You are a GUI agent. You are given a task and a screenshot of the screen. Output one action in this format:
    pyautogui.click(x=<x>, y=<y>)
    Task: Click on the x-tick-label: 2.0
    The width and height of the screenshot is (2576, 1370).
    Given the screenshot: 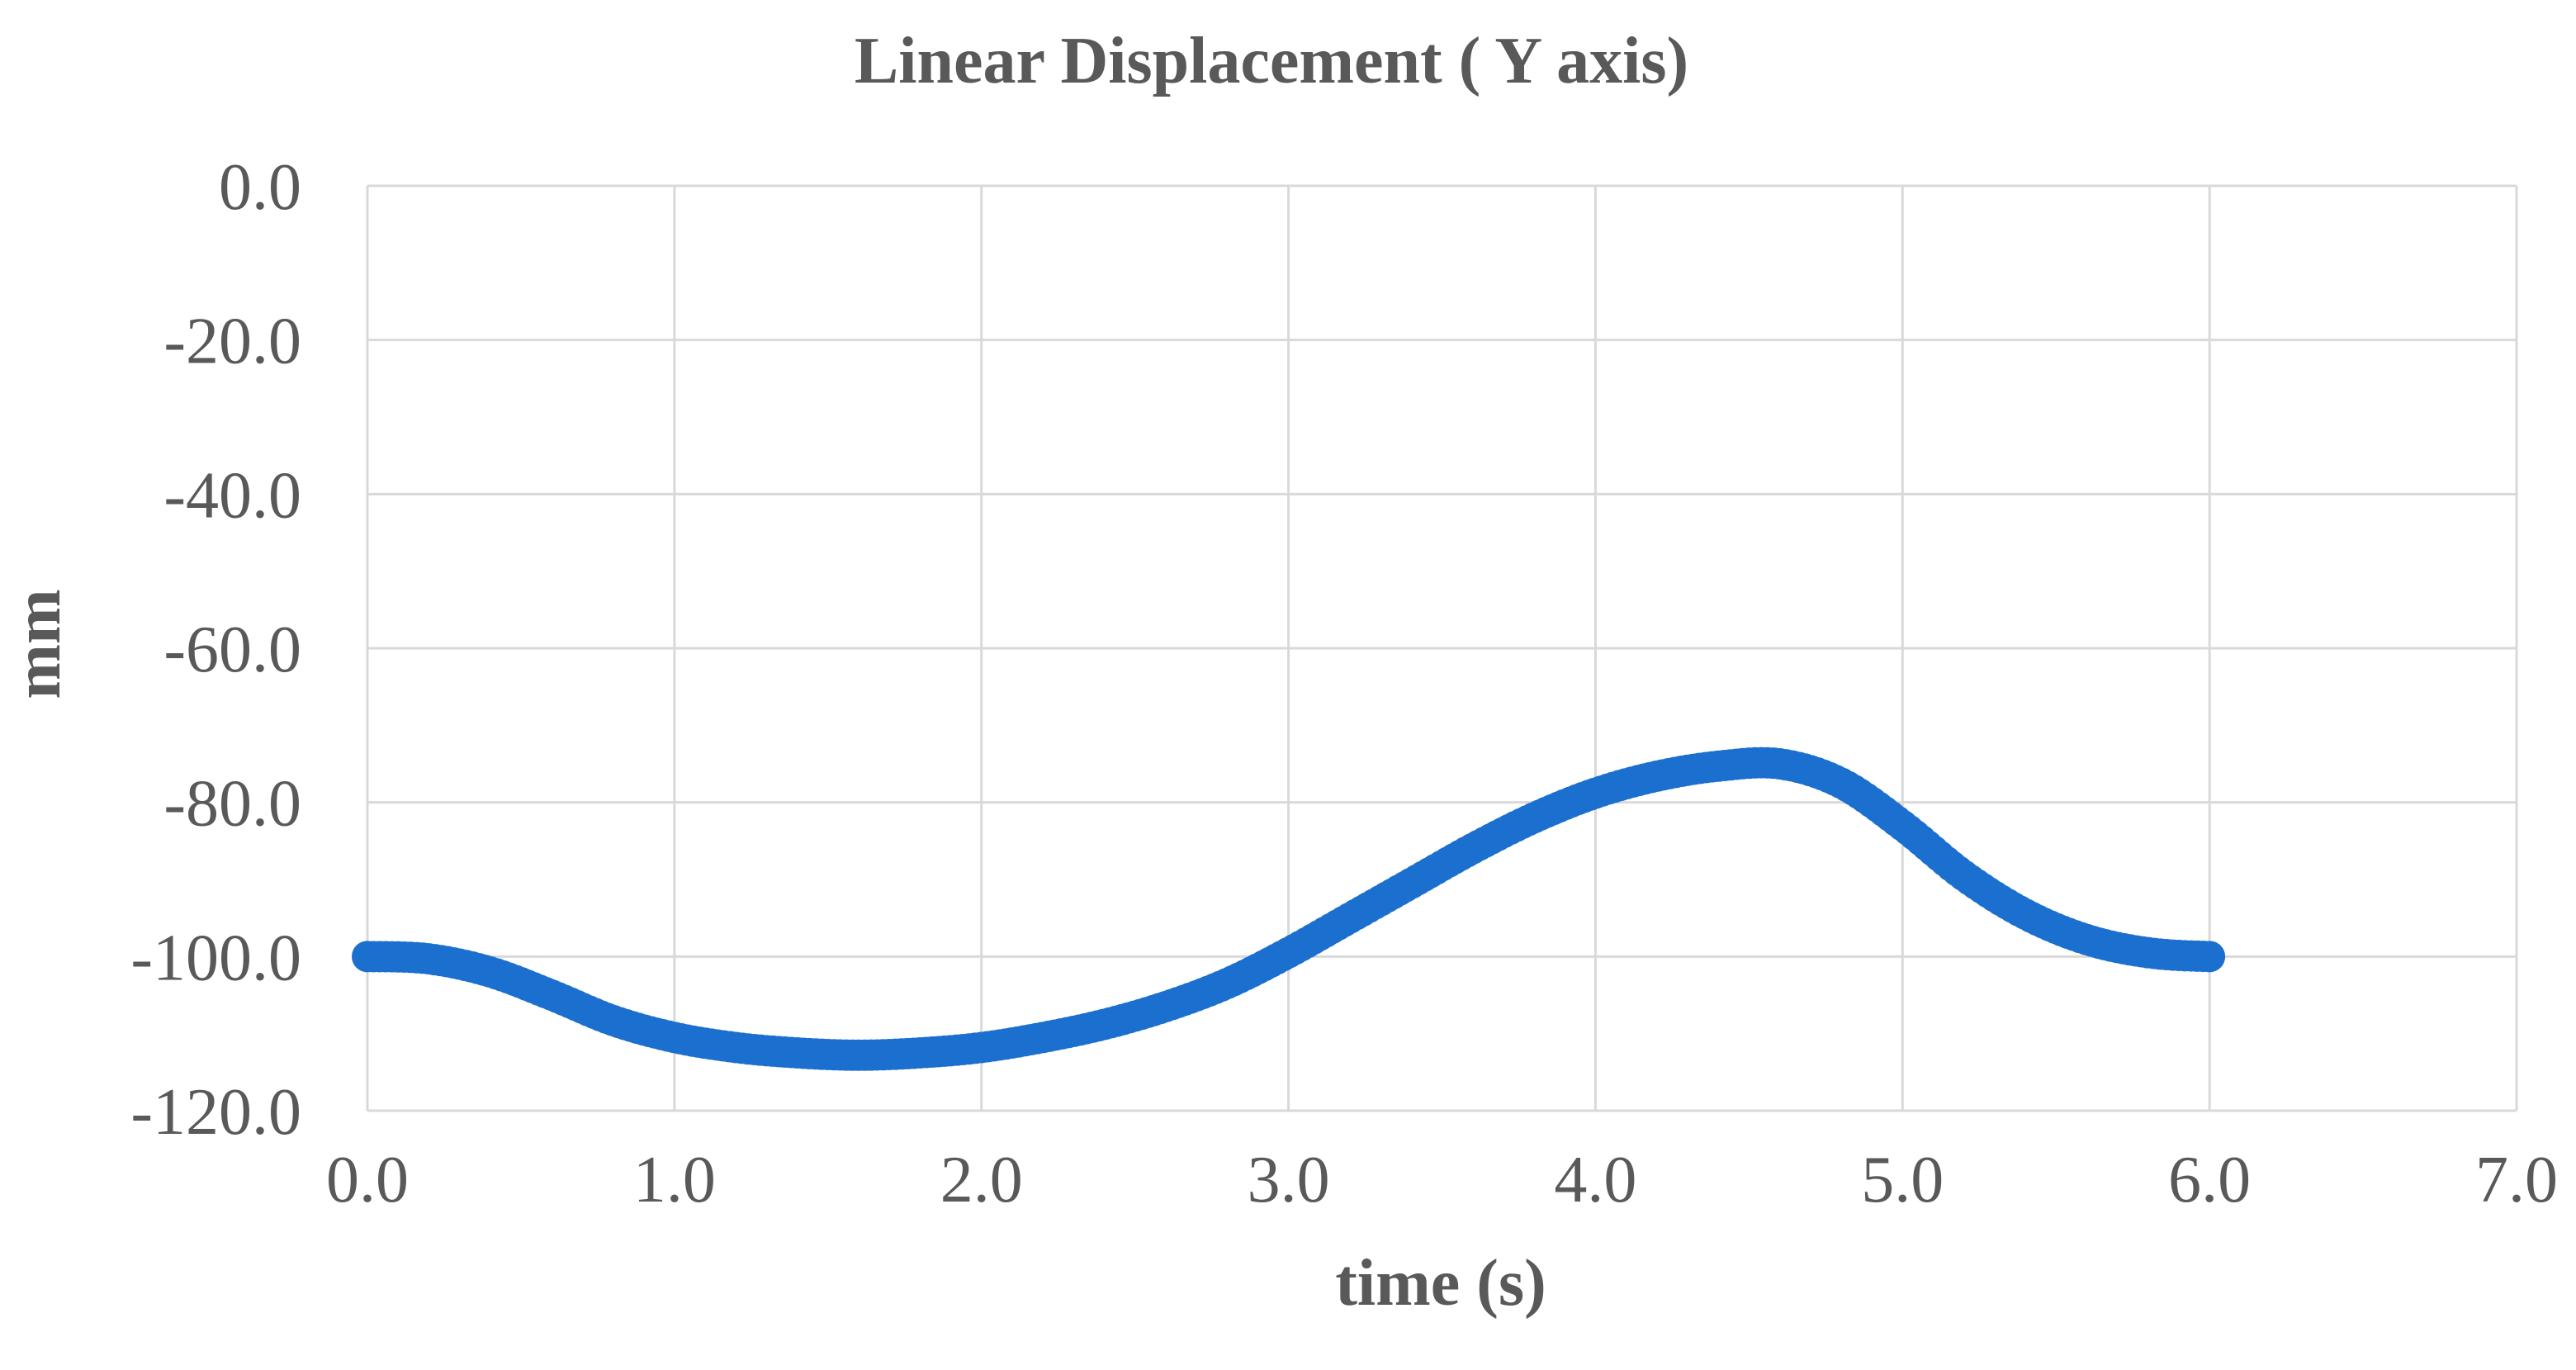 What is the action you would take?
    pyautogui.click(x=981, y=1180)
    